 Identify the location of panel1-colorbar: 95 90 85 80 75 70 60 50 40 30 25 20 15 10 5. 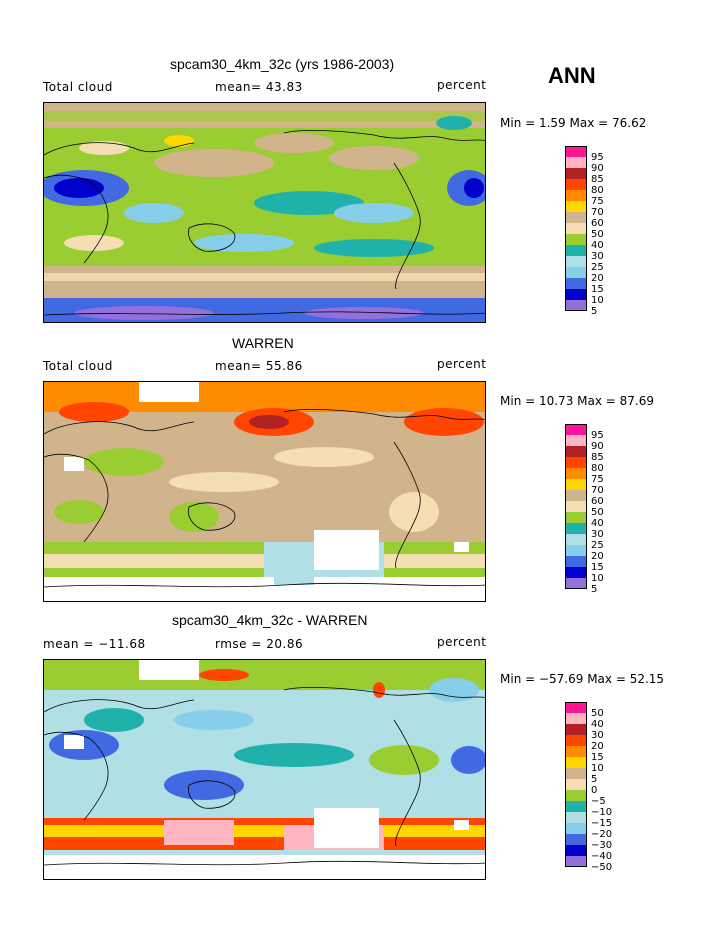
(584, 231).